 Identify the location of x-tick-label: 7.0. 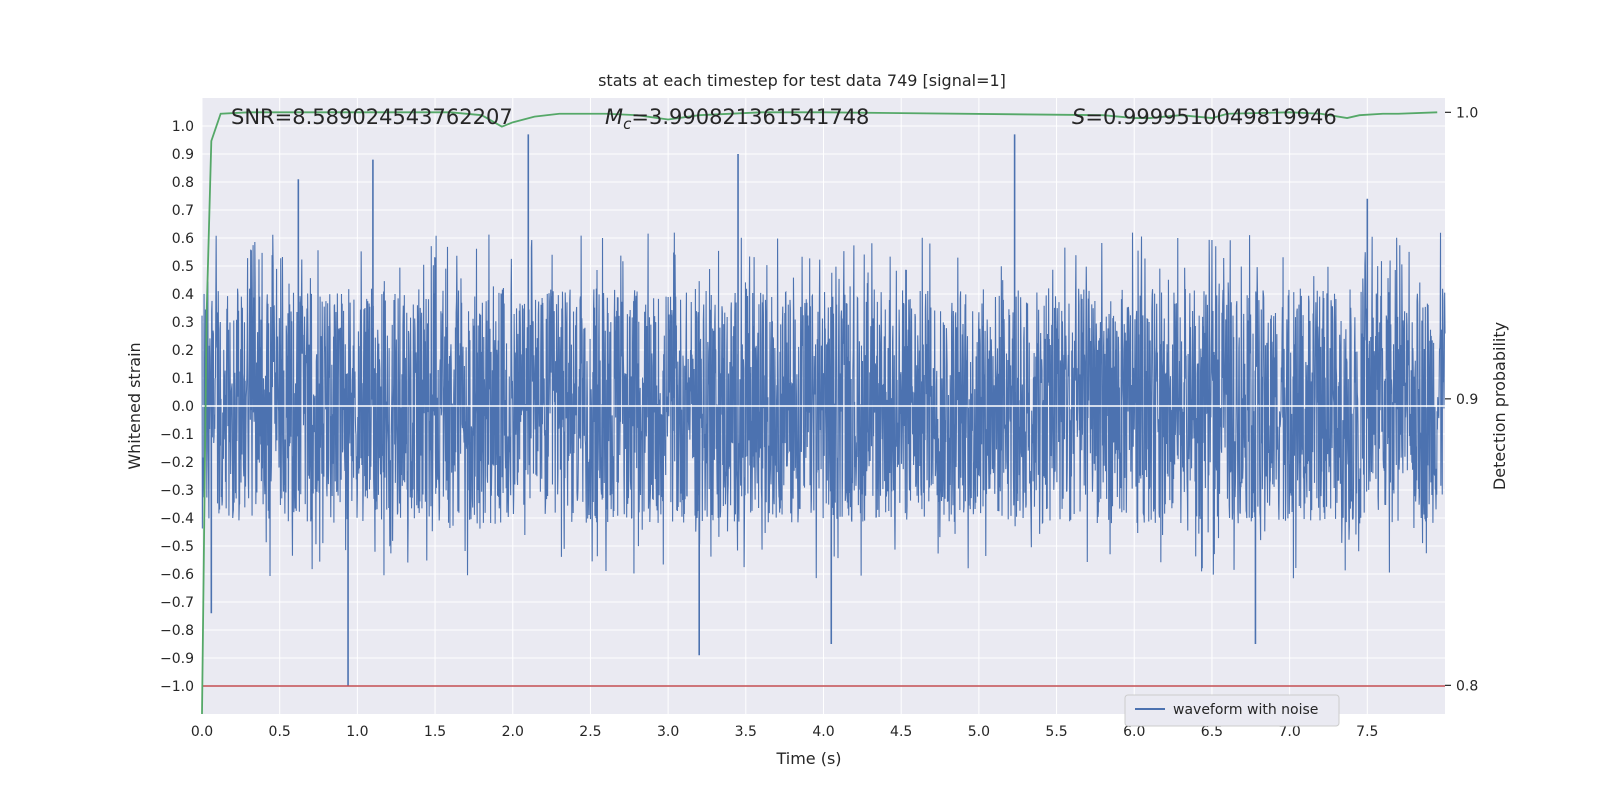
(1289, 732).